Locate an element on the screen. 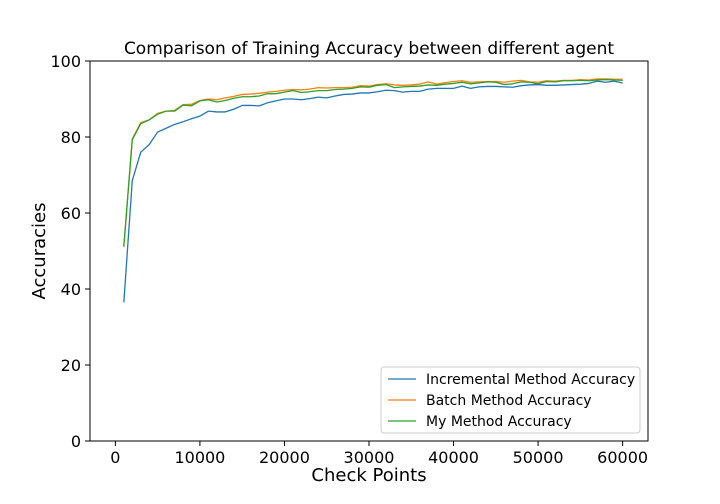 This screenshot has height=504, width=720. x-tick-label: 50000 is located at coordinates (538, 457).